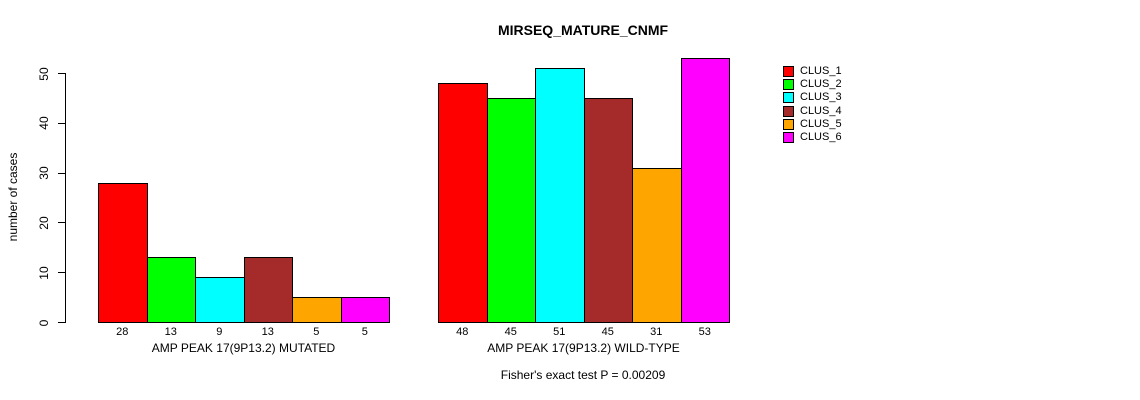  What do you see at coordinates (44, 273) in the screenshot?
I see `y-tick-label: 10` at bounding box center [44, 273].